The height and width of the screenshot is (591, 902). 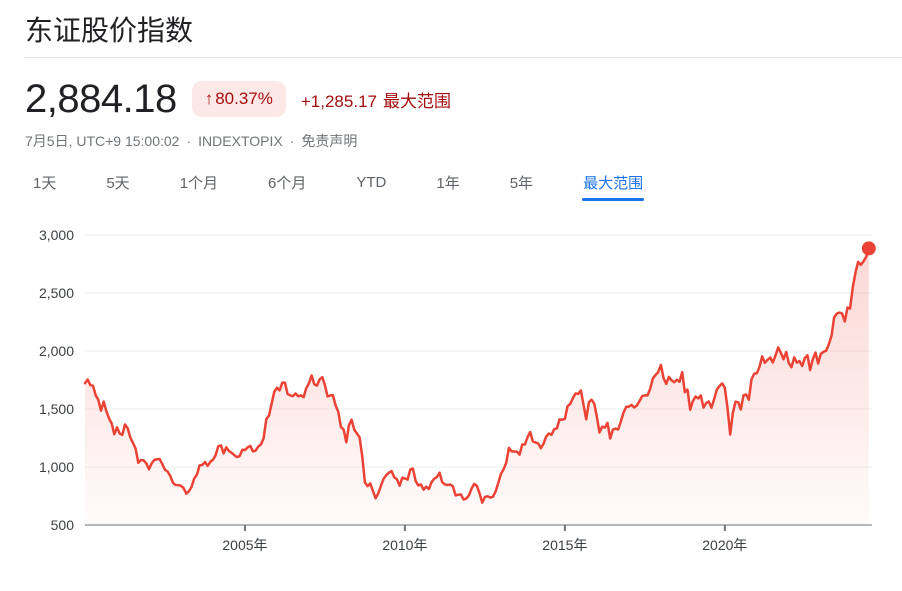 What do you see at coordinates (209, 98) in the screenshot?
I see `up-arrow-icon: ↑` at bounding box center [209, 98].